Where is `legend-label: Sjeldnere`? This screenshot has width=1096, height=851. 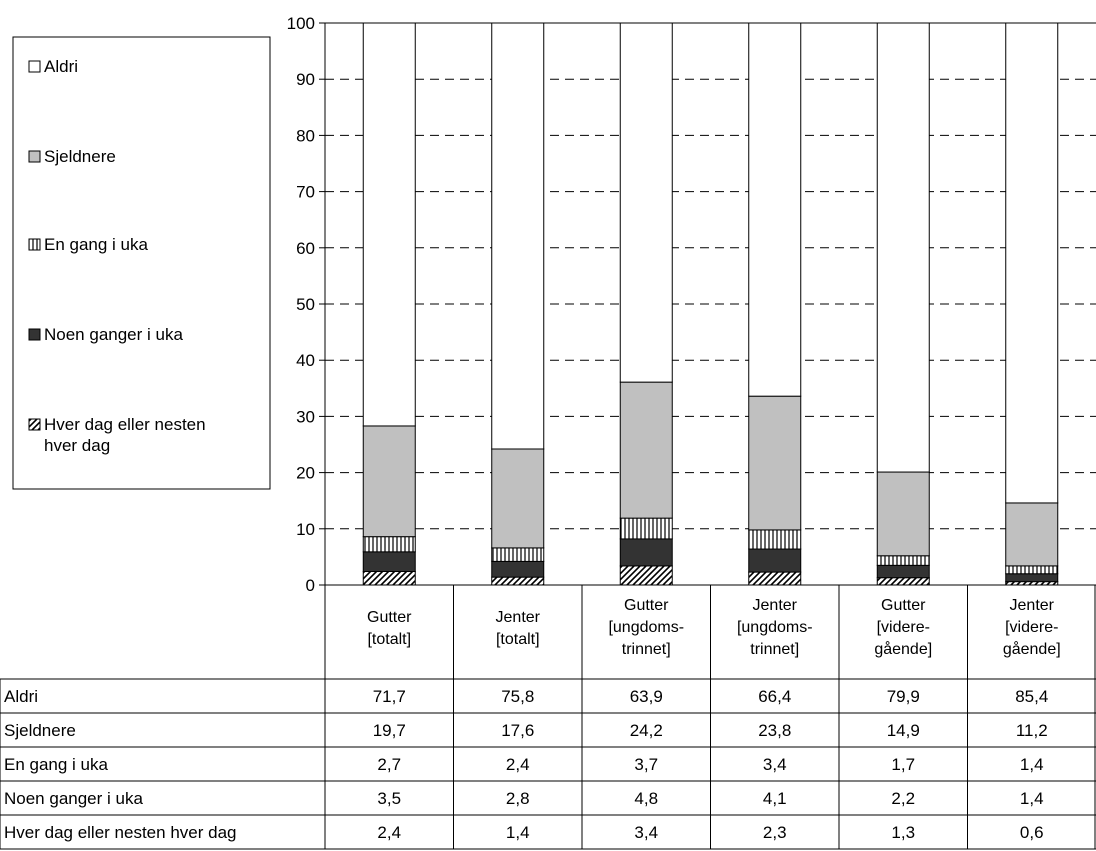
legend-label: Sjeldnere is located at coordinates (80, 156).